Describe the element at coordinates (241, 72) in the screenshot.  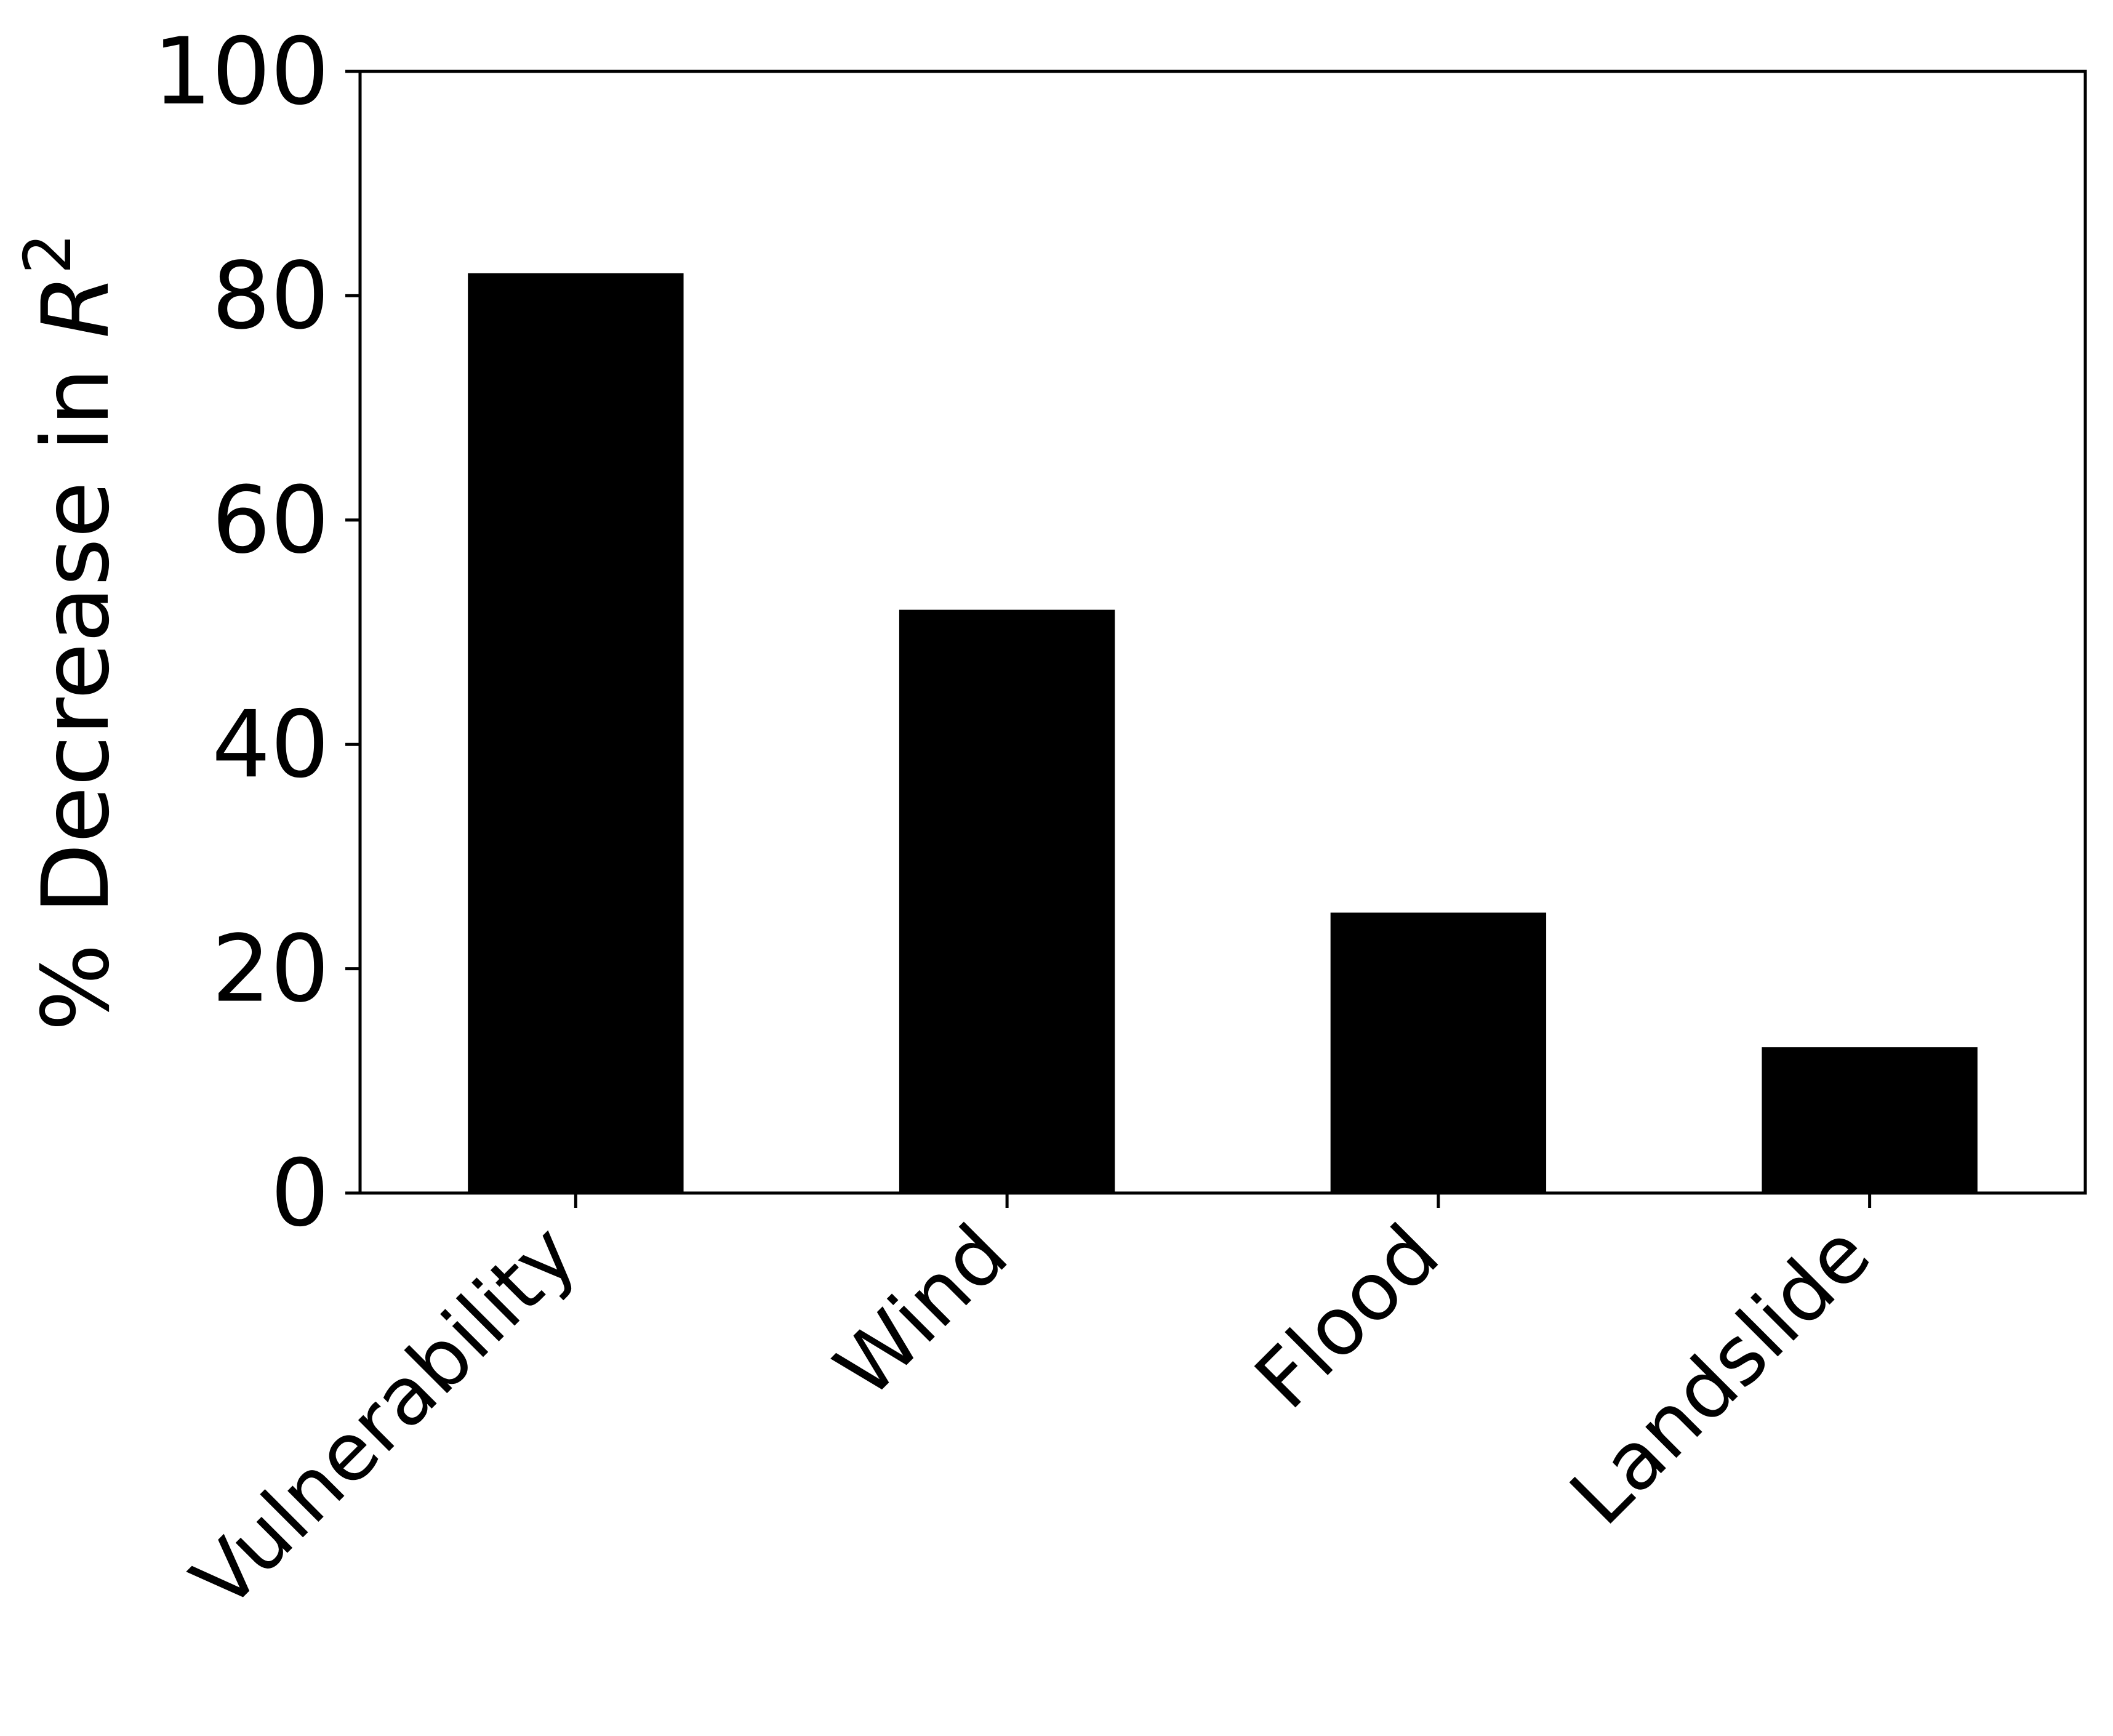
I see `y-tick-label-100: 100` at that location.